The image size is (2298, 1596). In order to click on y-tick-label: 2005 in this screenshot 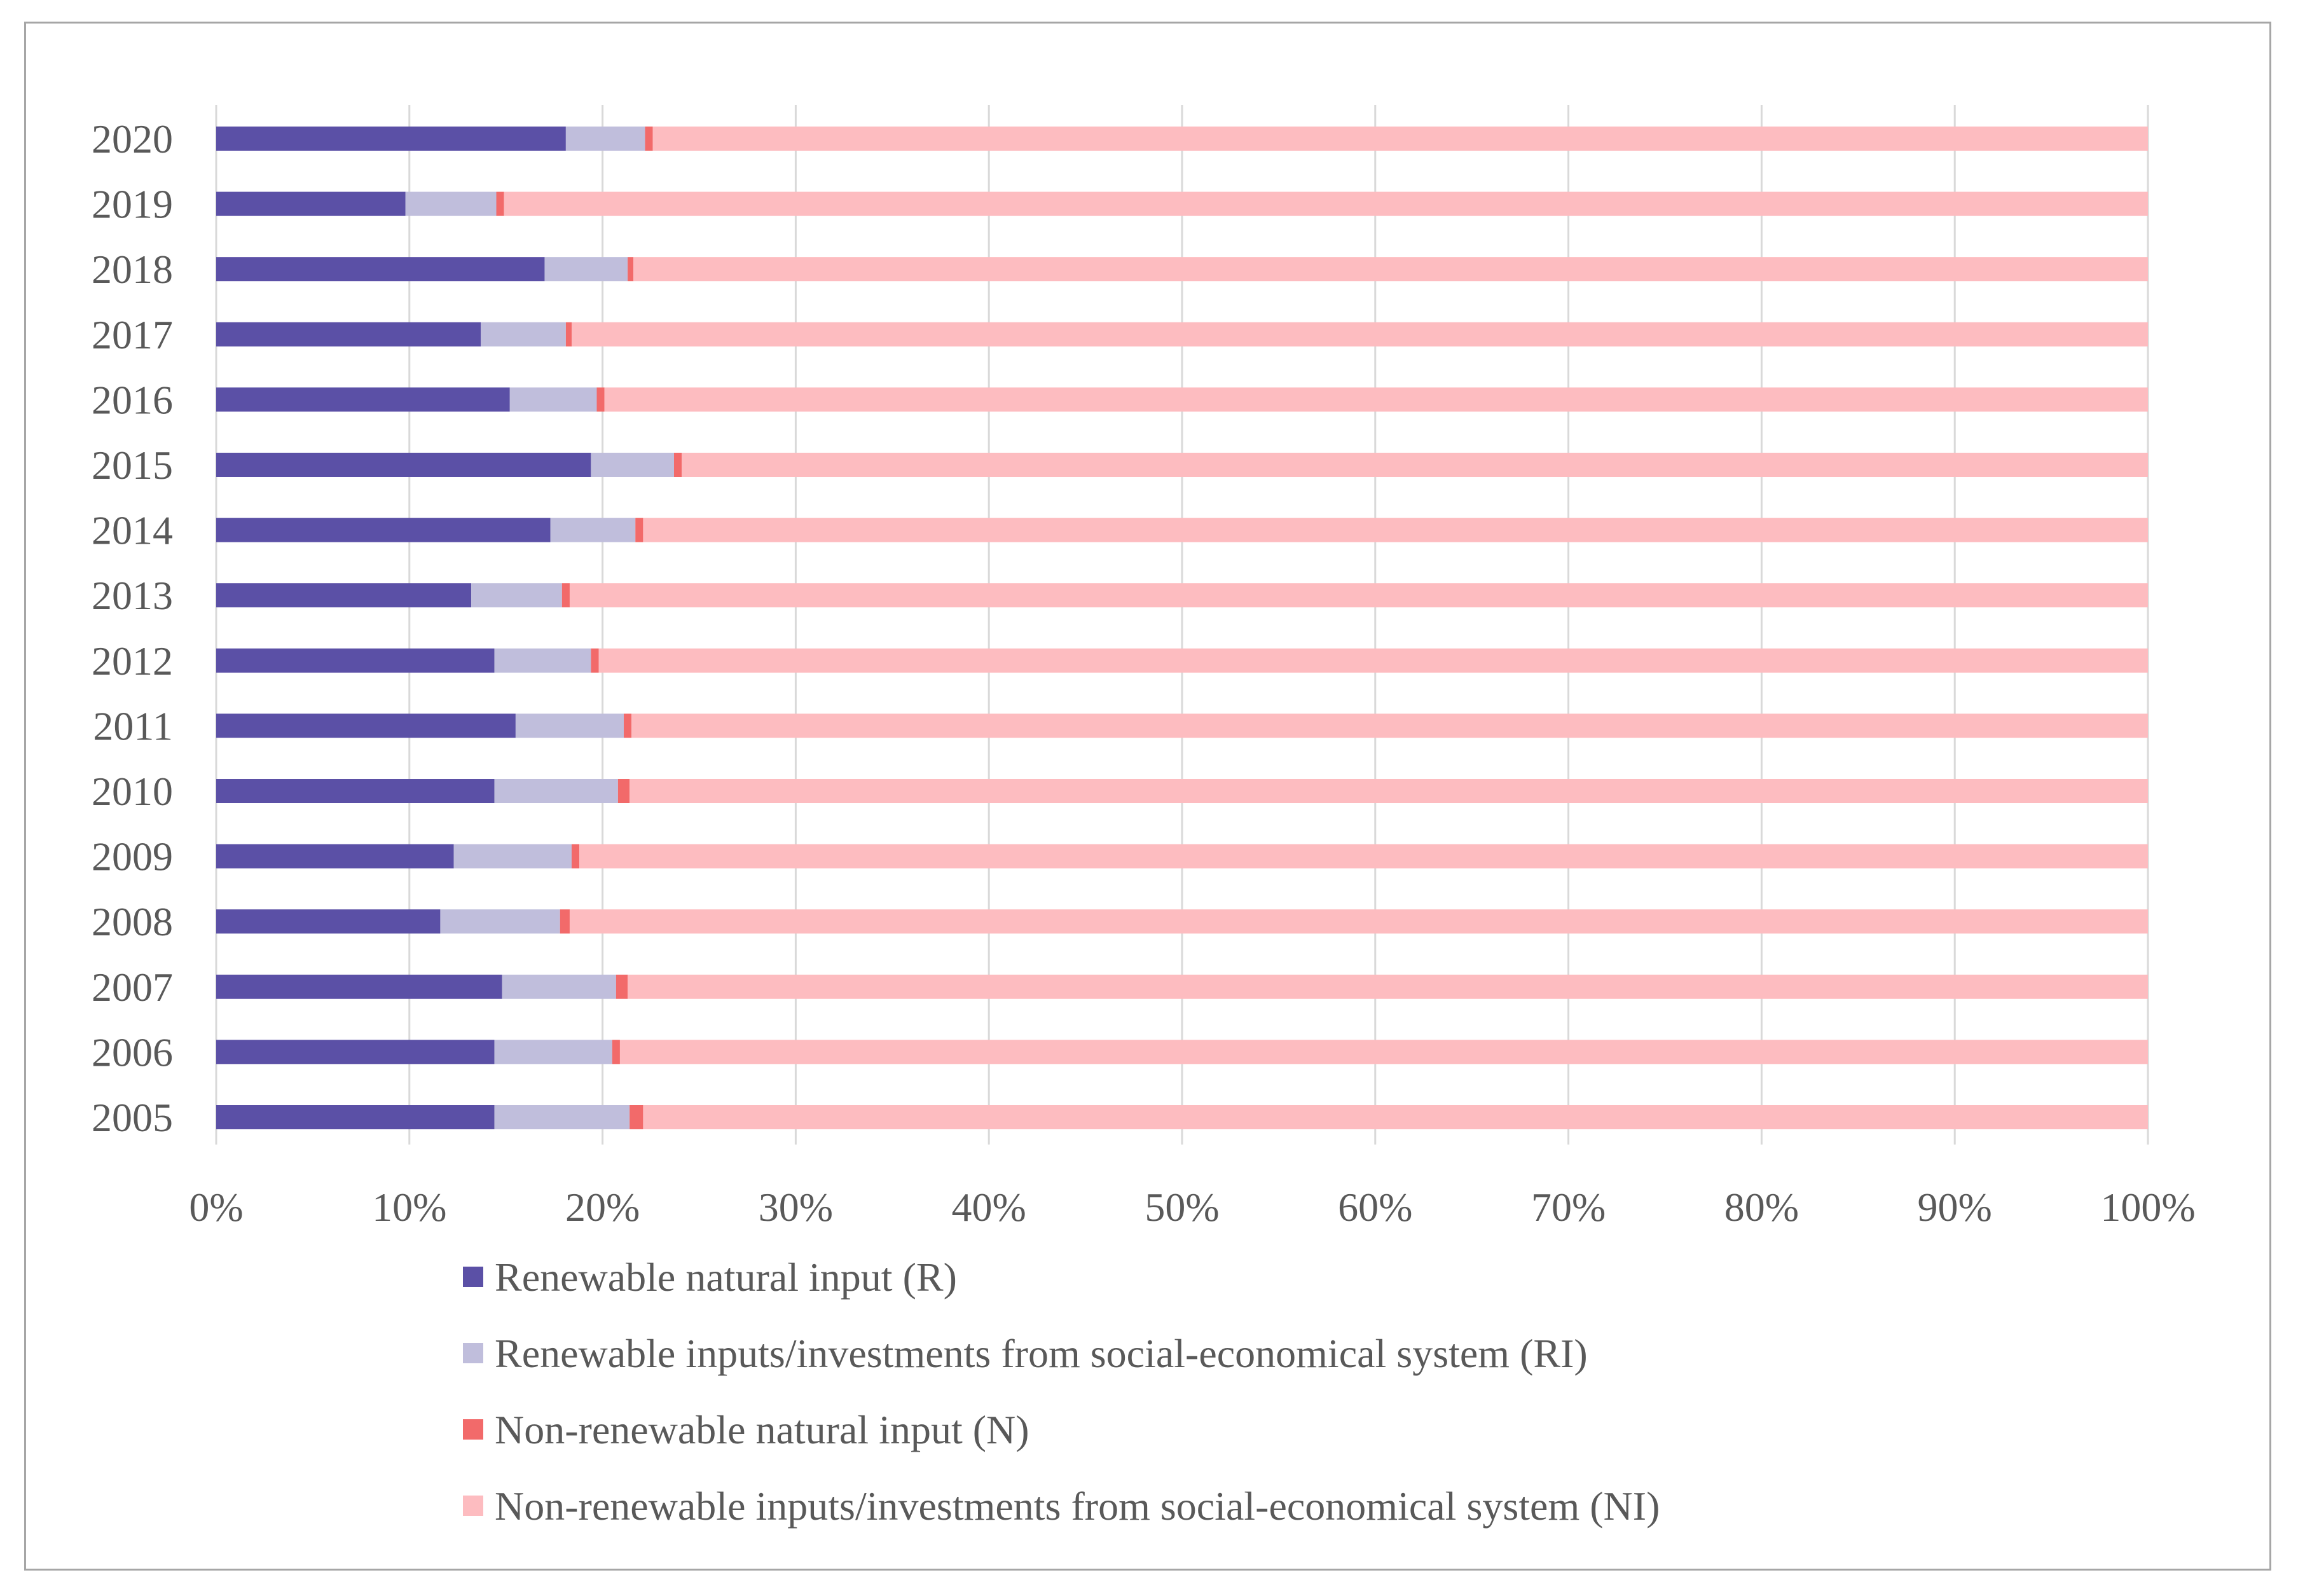, I will do `click(132, 1117)`.